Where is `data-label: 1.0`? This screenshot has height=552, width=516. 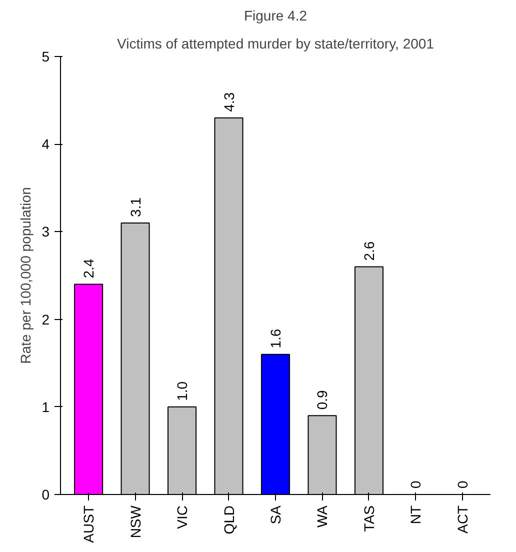
data-label: 1.0 is located at coordinates (182, 391).